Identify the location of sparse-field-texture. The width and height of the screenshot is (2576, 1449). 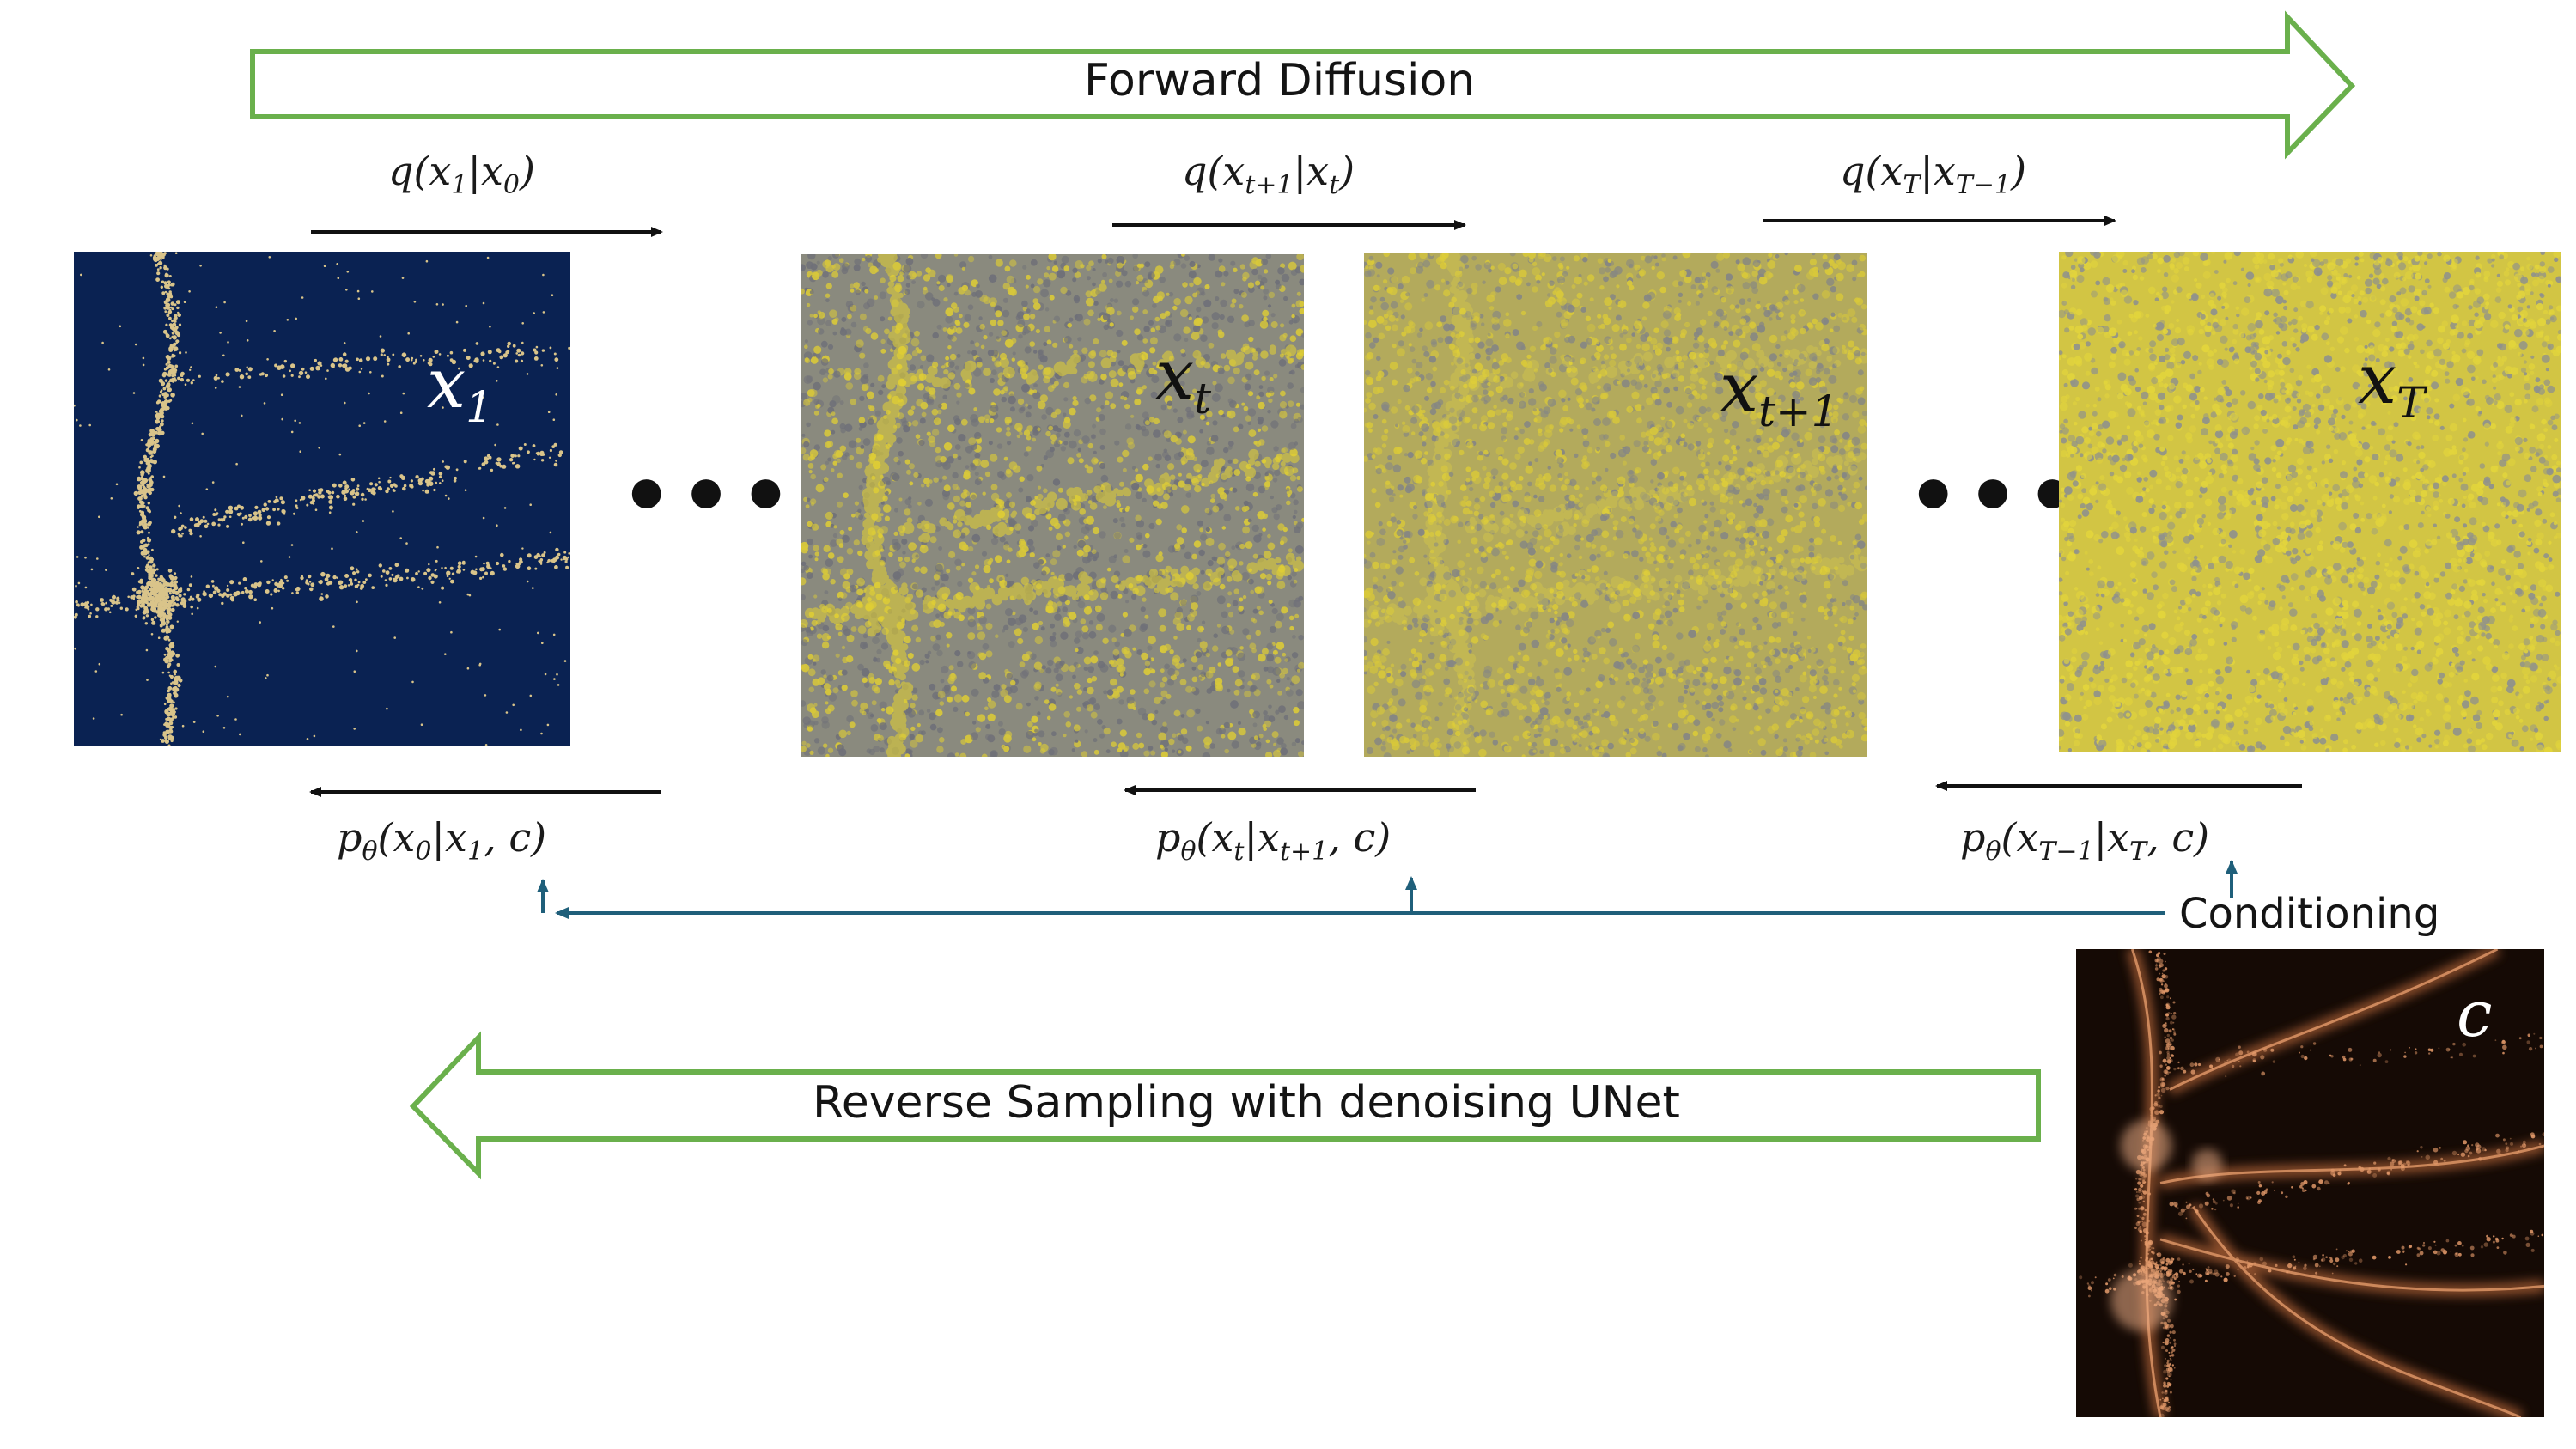
(322, 499).